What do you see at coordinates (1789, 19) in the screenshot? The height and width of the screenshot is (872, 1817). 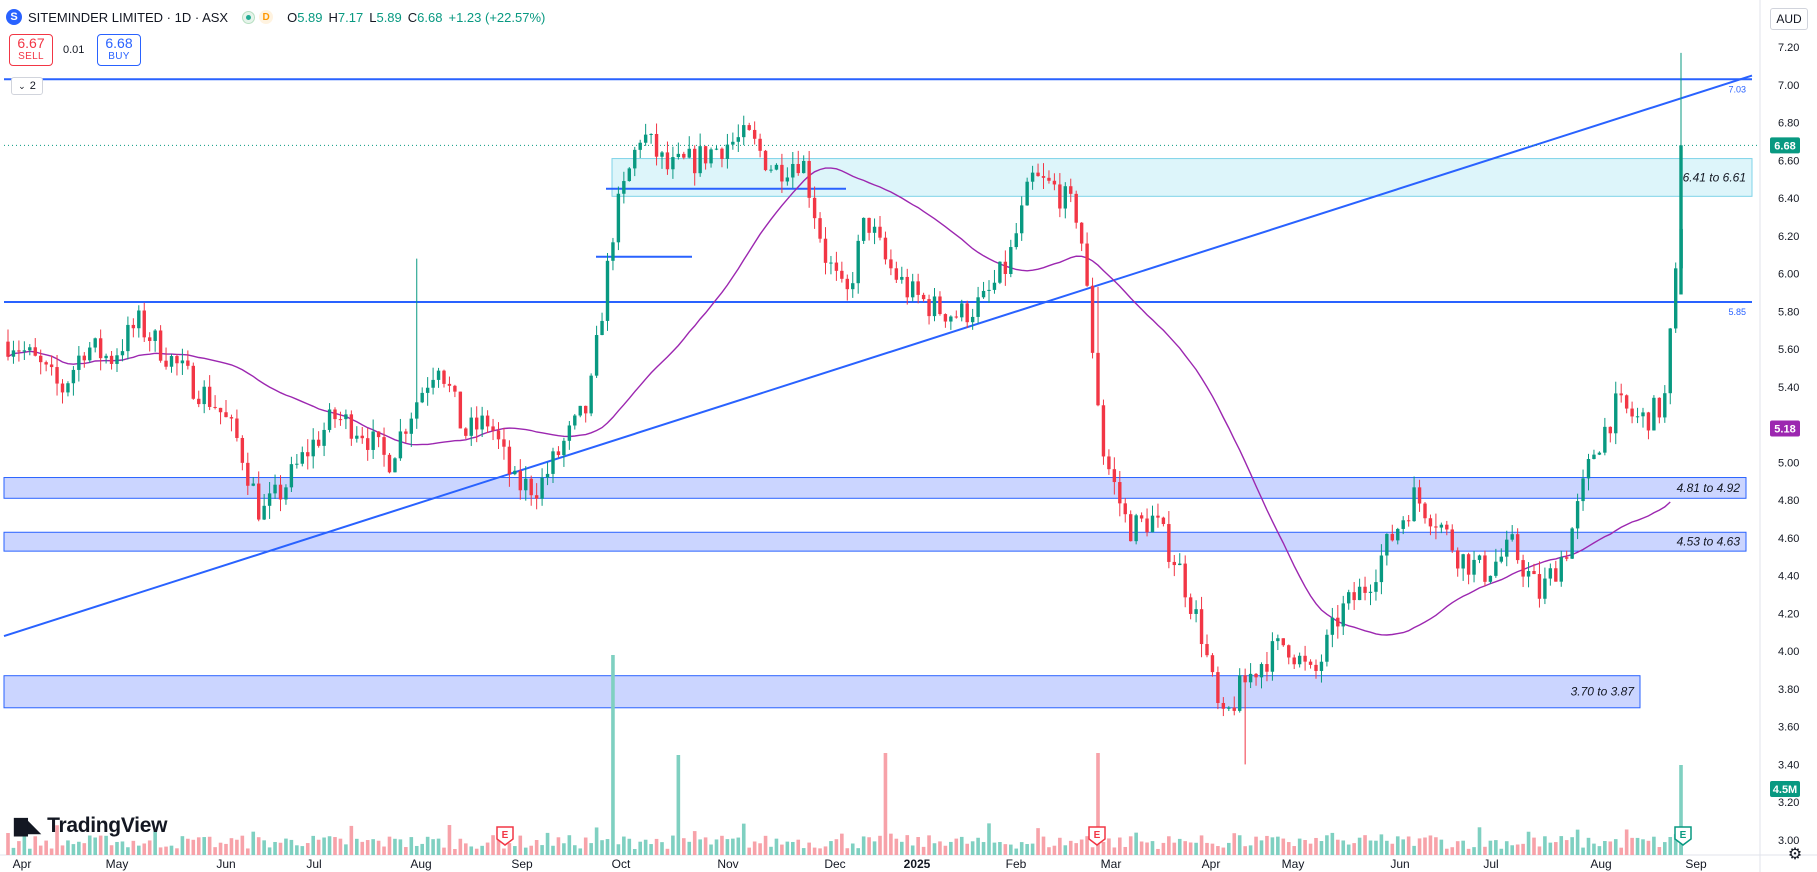 I see `currency-selector: AUD` at bounding box center [1789, 19].